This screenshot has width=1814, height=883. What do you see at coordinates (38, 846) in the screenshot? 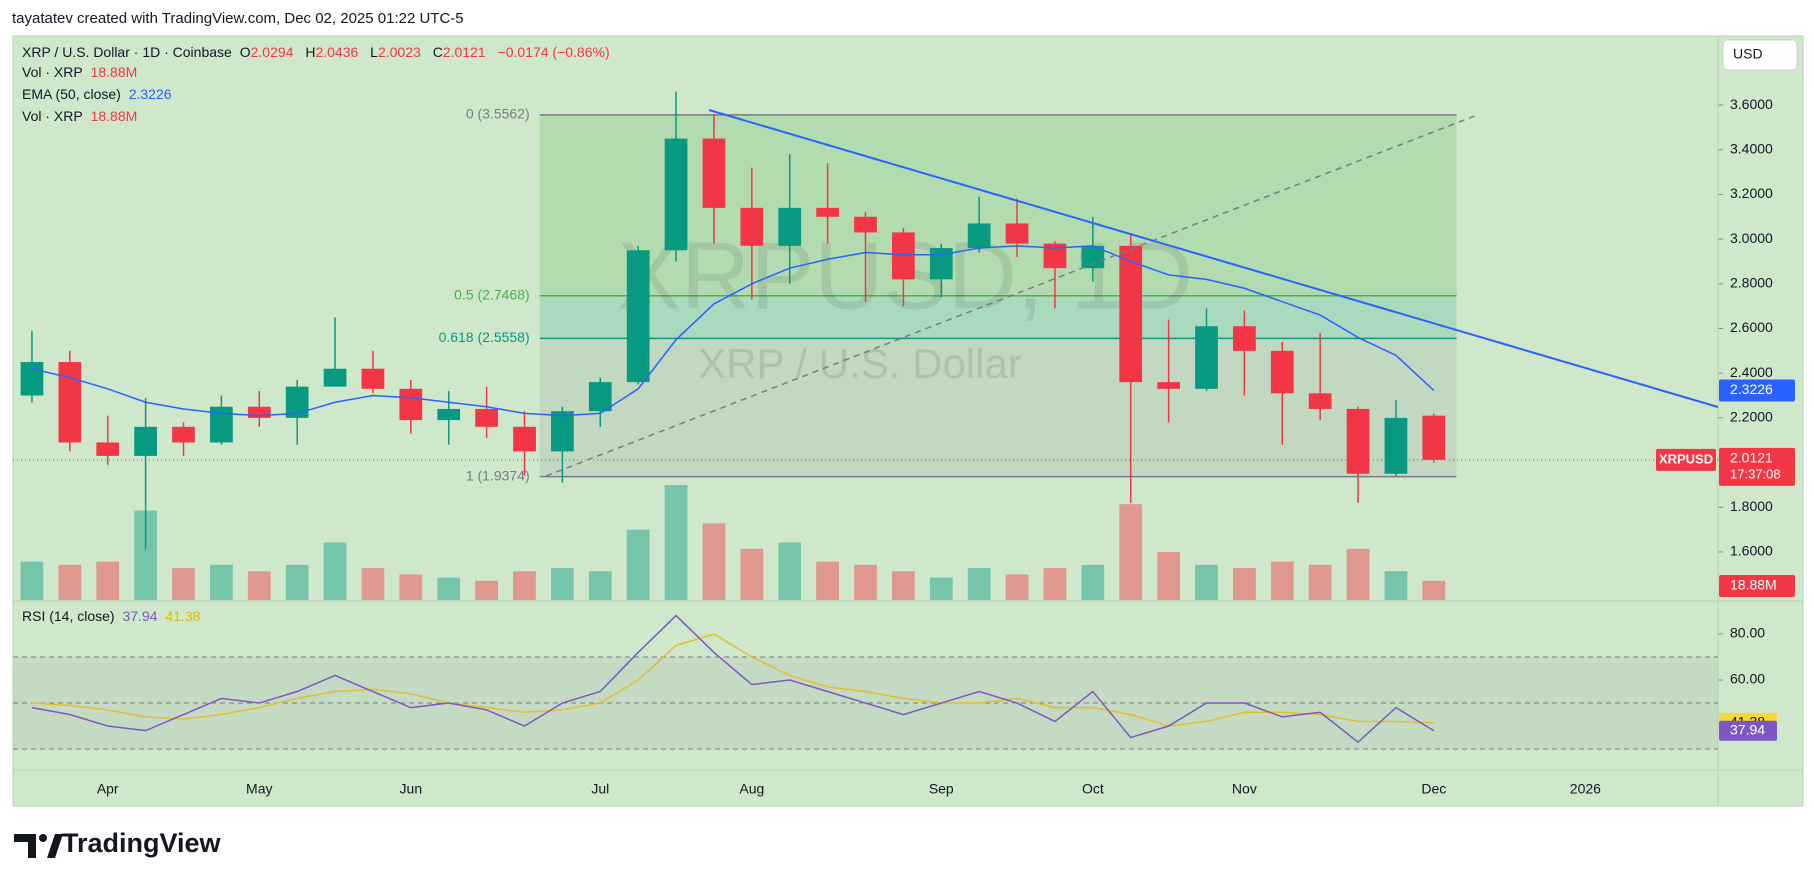
I see `brand-logo` at bounding box center [38, 846].